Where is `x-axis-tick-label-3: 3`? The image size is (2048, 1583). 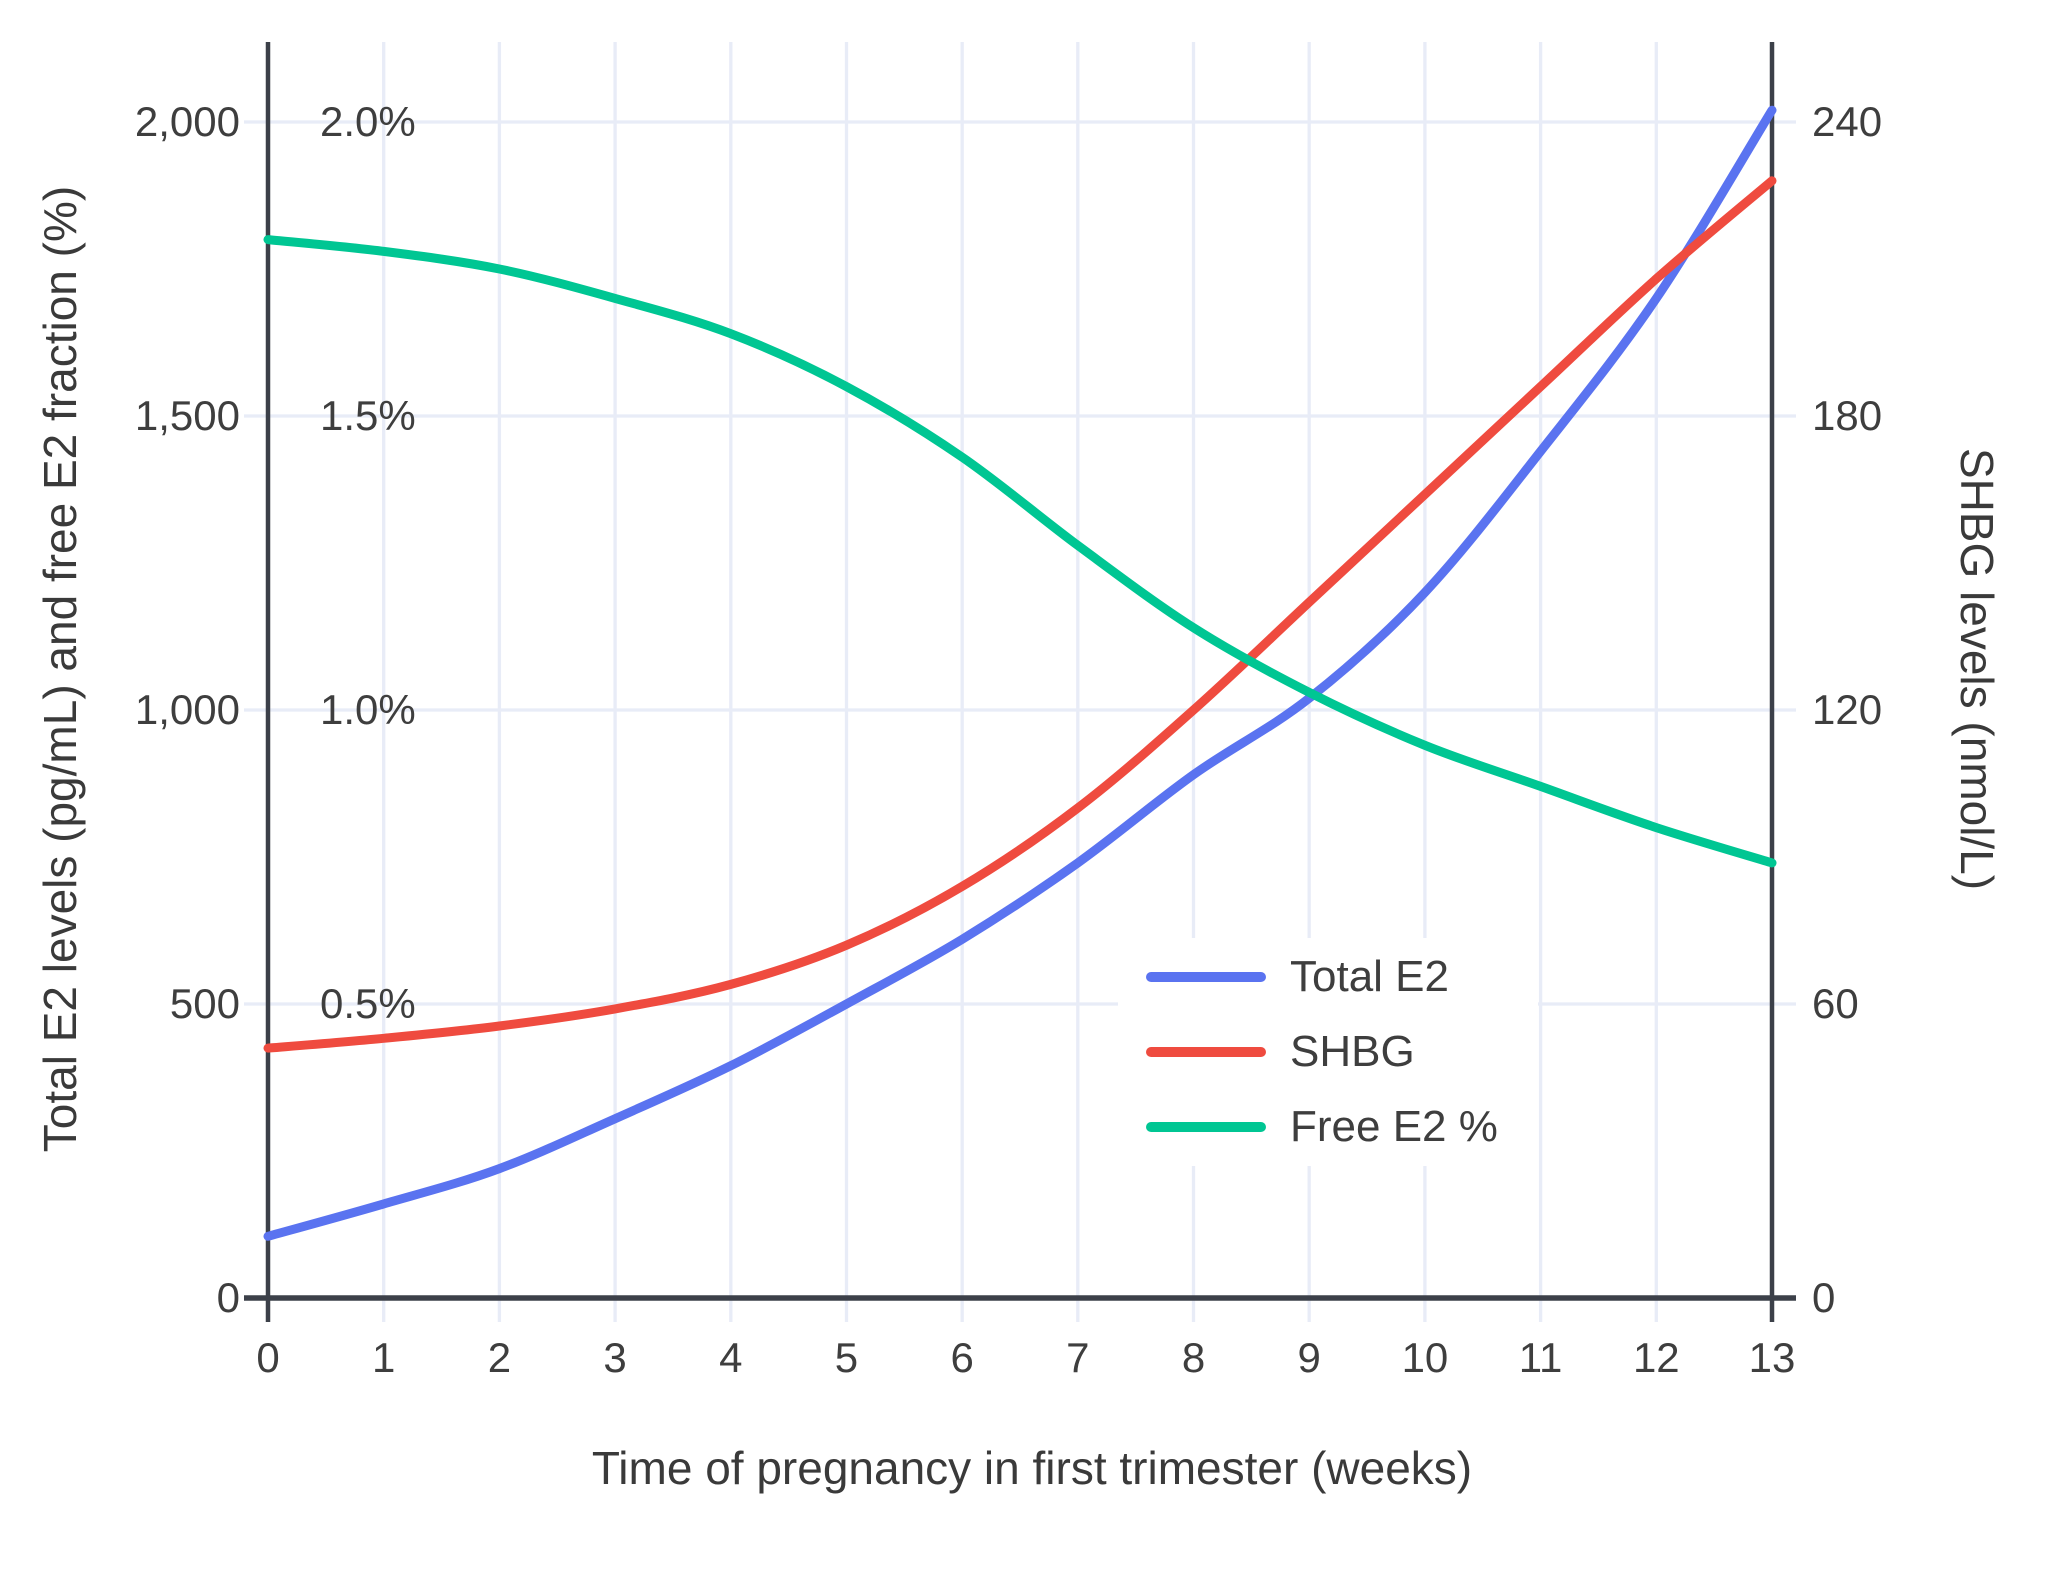
x-axis-tick-label-3: 3 is located at coordinates (615, 1357).